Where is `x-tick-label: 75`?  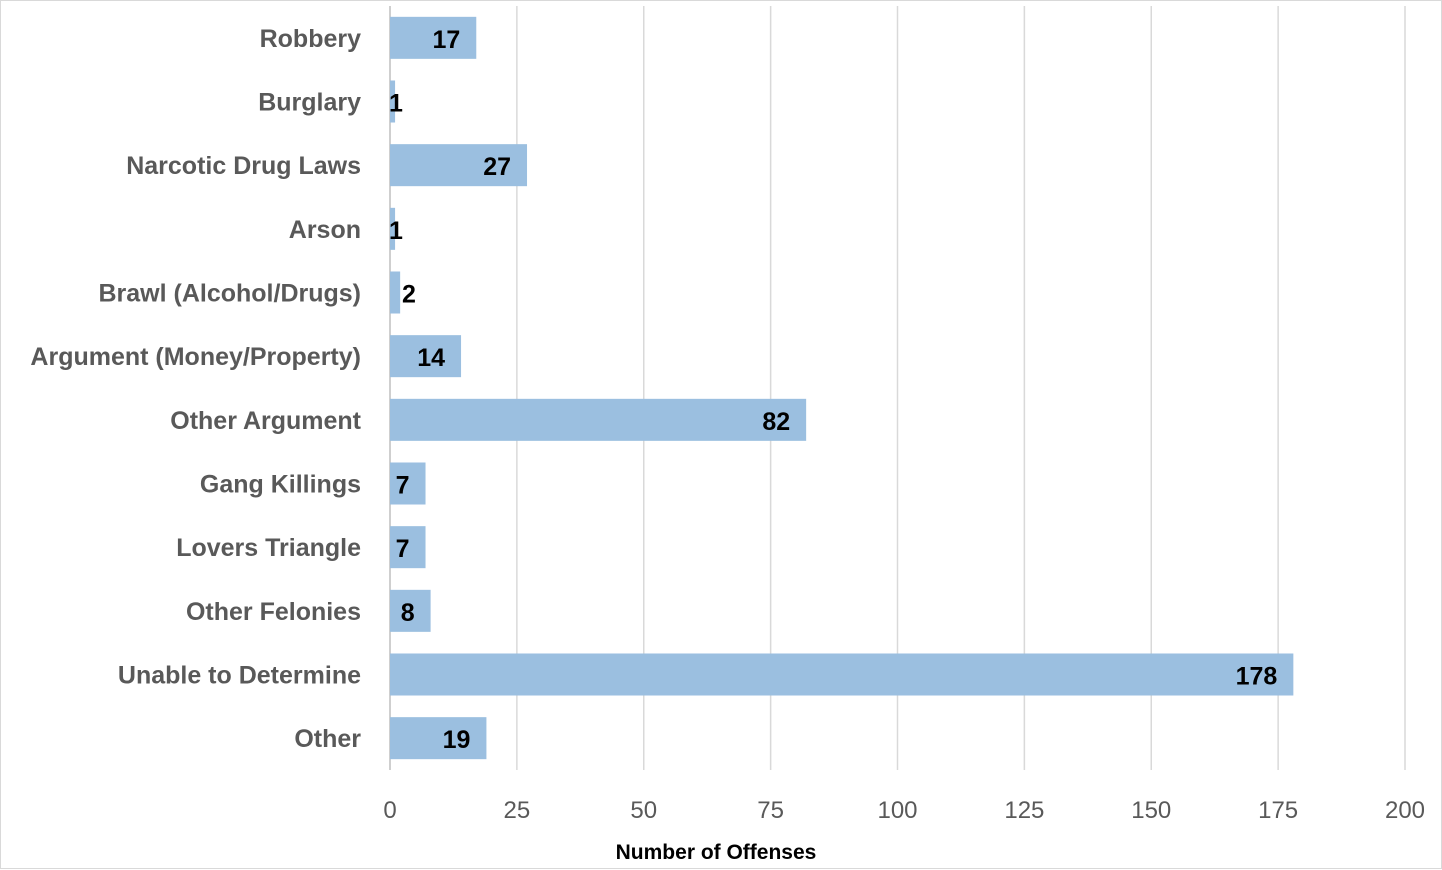 x-tick-label: 75 is located at coordinates (770, 810).